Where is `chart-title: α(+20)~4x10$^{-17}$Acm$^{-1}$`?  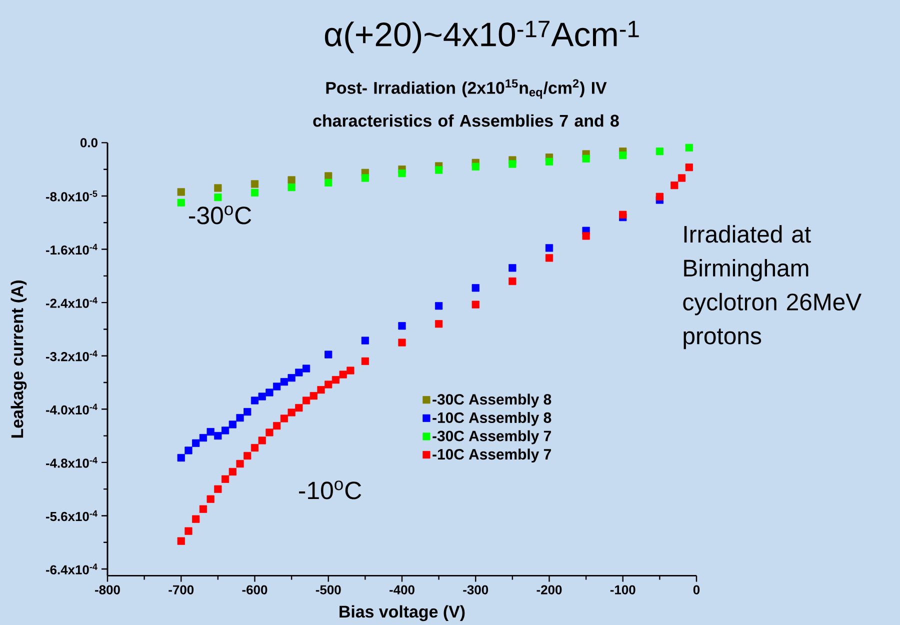
chart-title: α(+20)~4x10$^{-17}$Acm$^{-1}$ is located at coordinates (481, 37).